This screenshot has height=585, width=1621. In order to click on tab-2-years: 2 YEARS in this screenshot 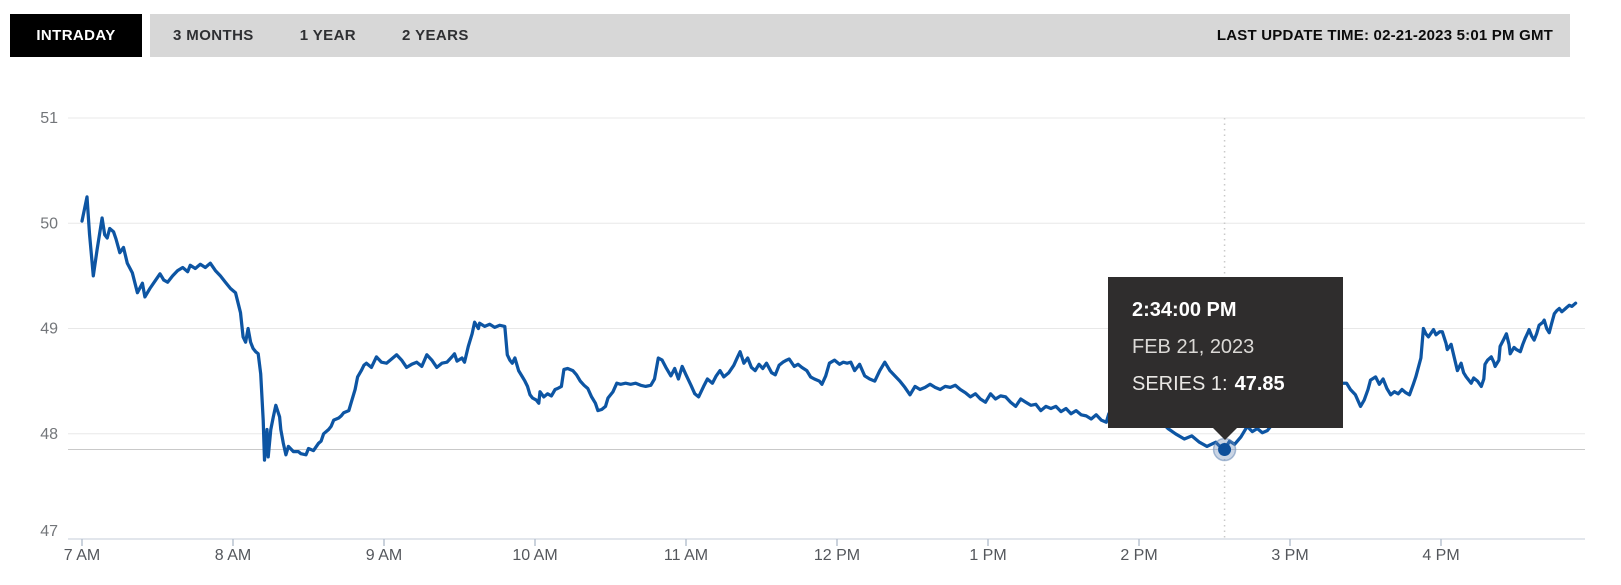, I will do `click(435, 35)`.